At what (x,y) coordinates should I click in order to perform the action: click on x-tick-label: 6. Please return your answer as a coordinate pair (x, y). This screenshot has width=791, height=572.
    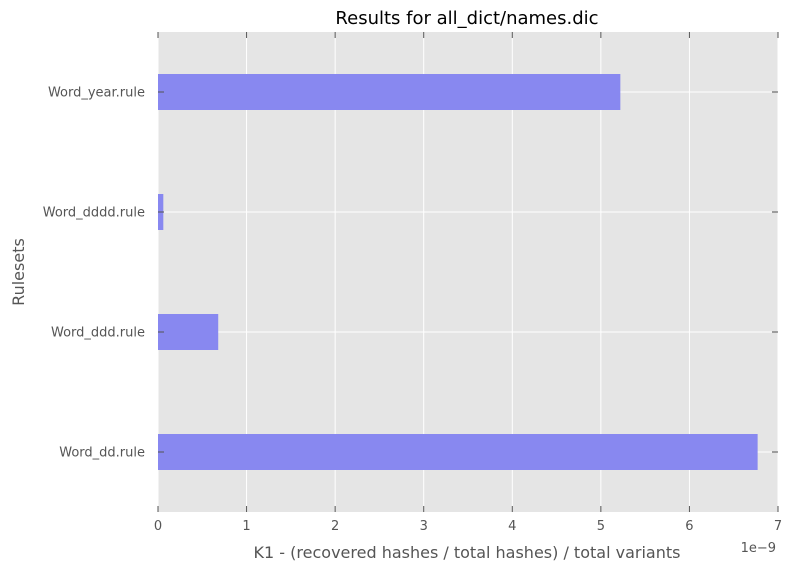
    Looking at the image, I should click on (689, 526).